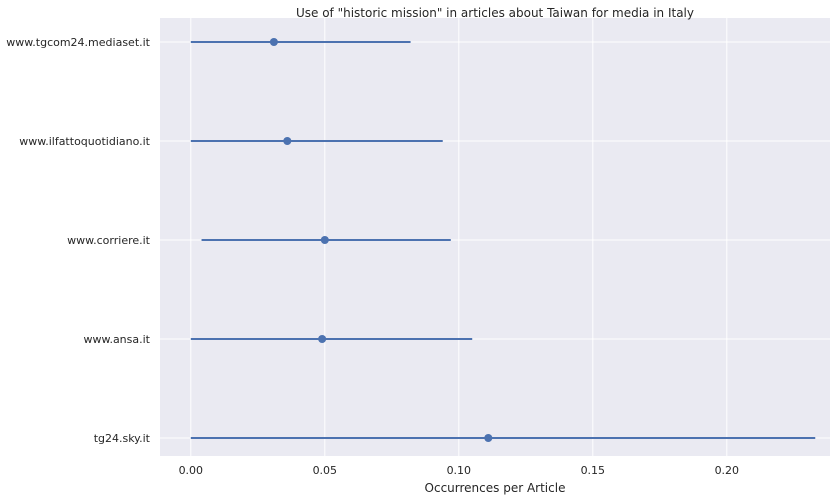 This screenshot has width=837, height=501. I want to click on x-axis-label: Occurrences per Article, so click(495, 488).